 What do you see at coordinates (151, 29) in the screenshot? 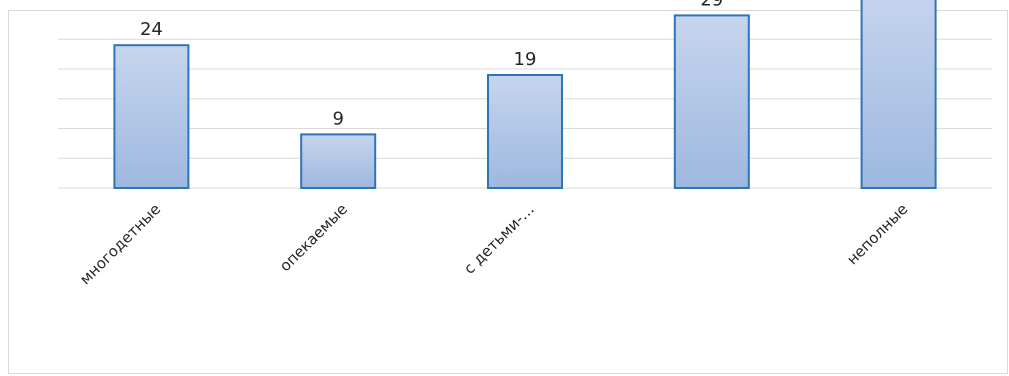
I see `data-label: 24` at bounding box center [151, 29].